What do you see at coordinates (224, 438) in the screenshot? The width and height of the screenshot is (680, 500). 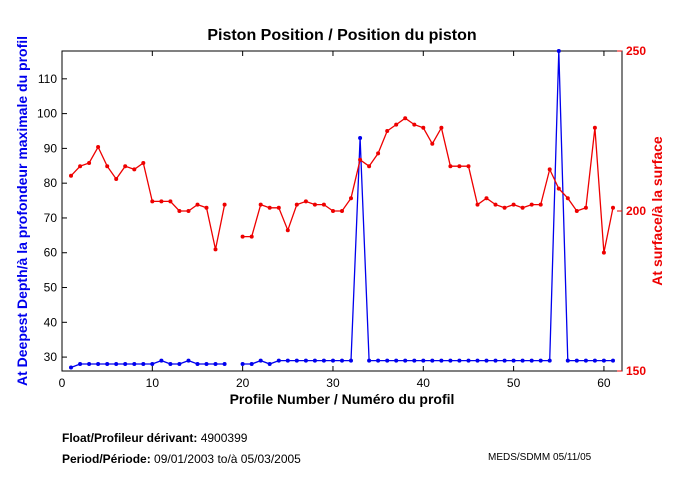 I see `float-id: 4900399` at bounding box center [224, 438].